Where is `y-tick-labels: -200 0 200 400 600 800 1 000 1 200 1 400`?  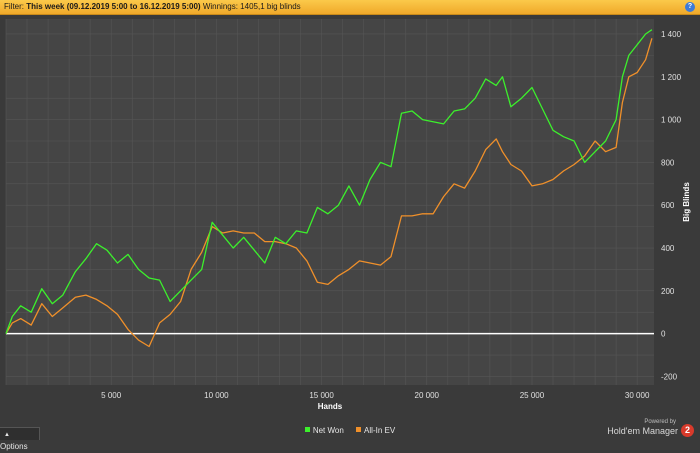
y-tick-labels: -200 0 200 400 600 800 1 000 1 200 1 400 is located at coordinates (671, 205).